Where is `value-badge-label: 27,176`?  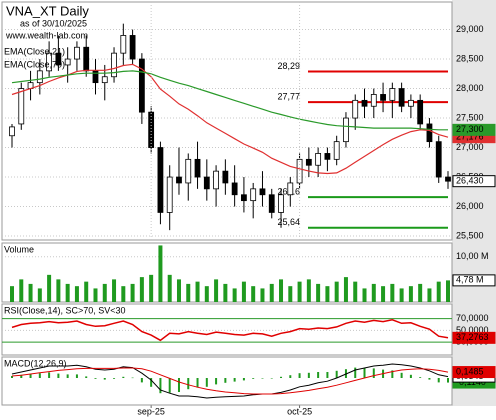
value-badge-label: 27,176 is located at coordinates (470, 137).